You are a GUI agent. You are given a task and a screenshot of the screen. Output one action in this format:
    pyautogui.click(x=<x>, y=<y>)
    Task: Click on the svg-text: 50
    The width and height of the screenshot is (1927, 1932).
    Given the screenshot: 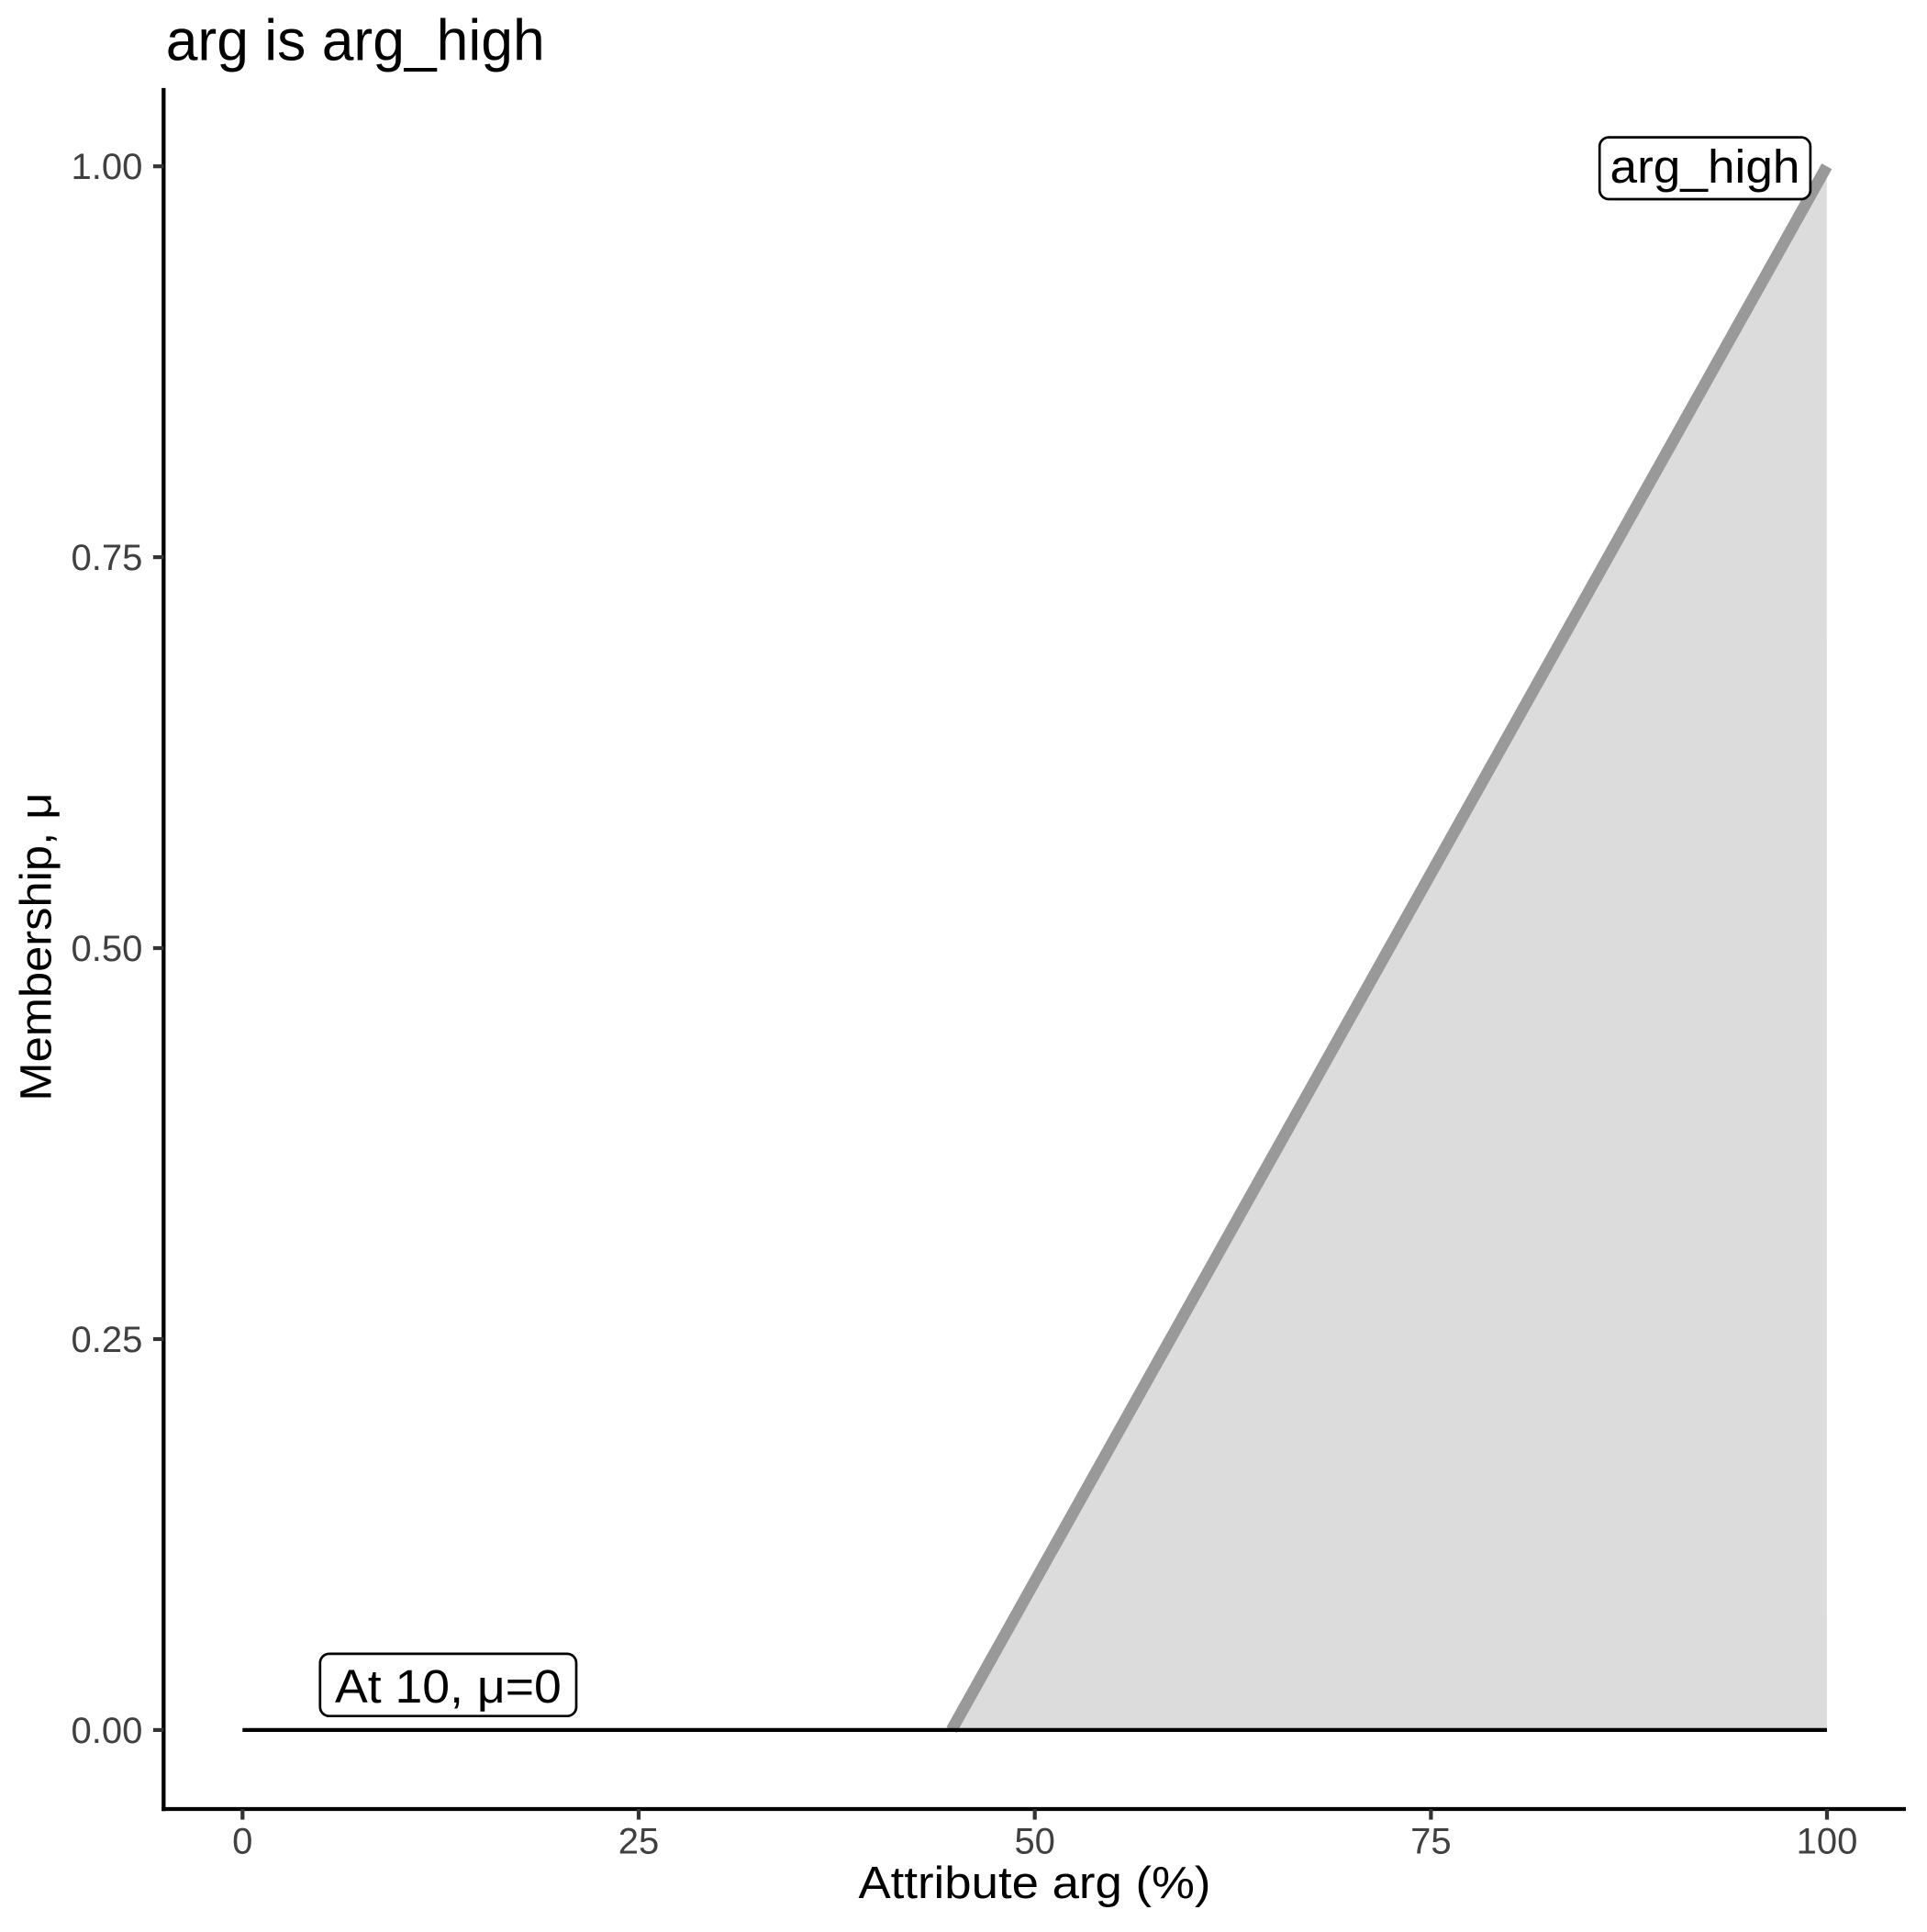 What is the action you would take?
    pyautogui.click(x=1034, y=1842)
    